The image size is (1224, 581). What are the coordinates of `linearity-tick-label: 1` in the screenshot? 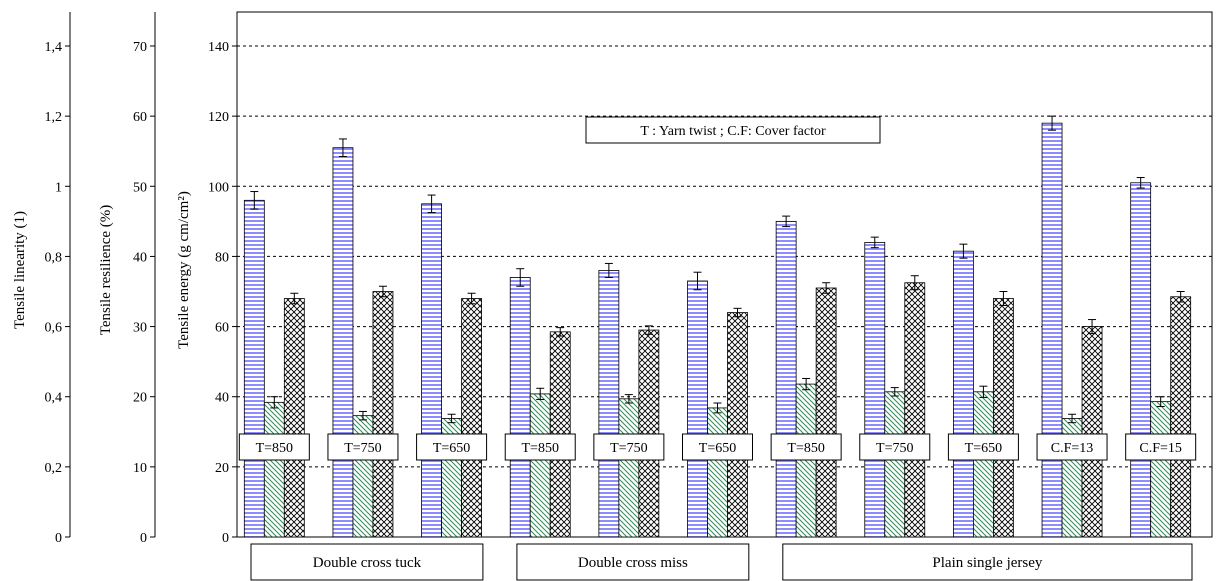 It's located at (58, 187).